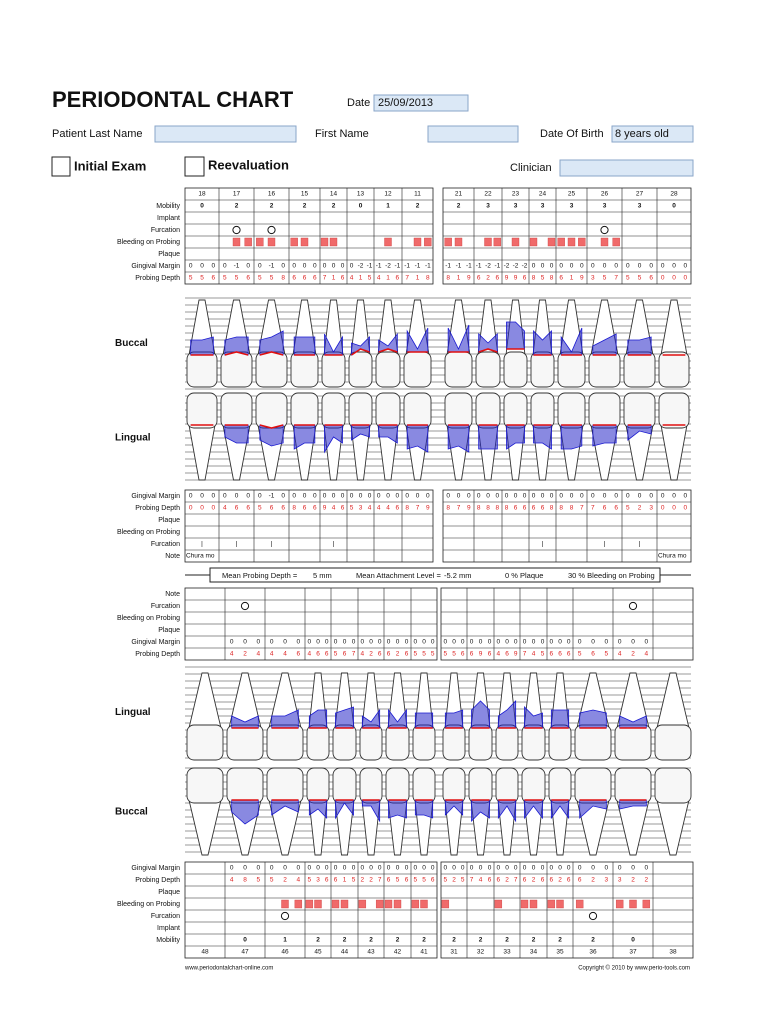 The width and height of the screenshot is (768, 1024). What do you see at coordinates (673, 952) in the screenshot?
I see `tooth-number: 38` at bounding box center [673, 952].